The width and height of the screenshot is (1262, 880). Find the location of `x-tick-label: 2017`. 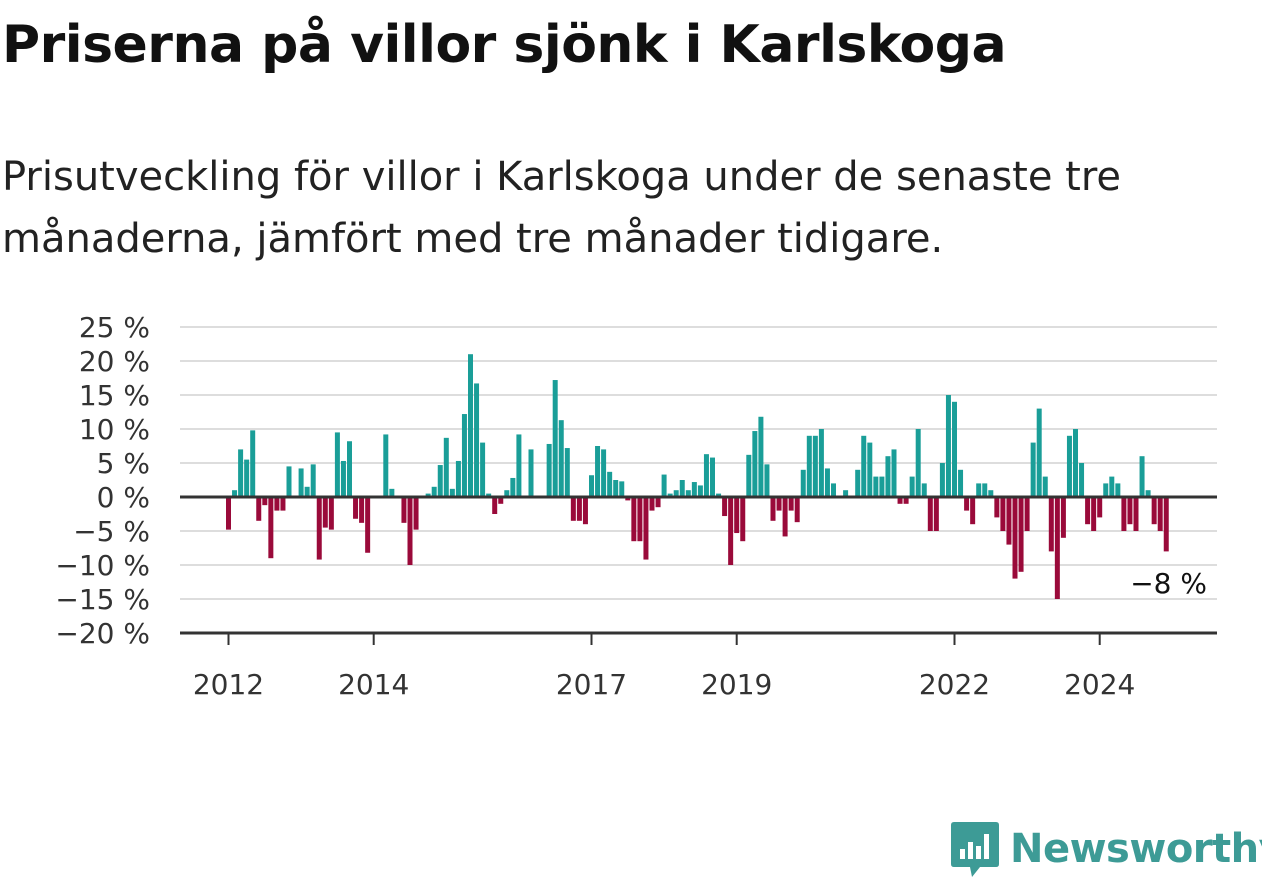

x-tick-label: 2017 is located at coordinates (591, 684).